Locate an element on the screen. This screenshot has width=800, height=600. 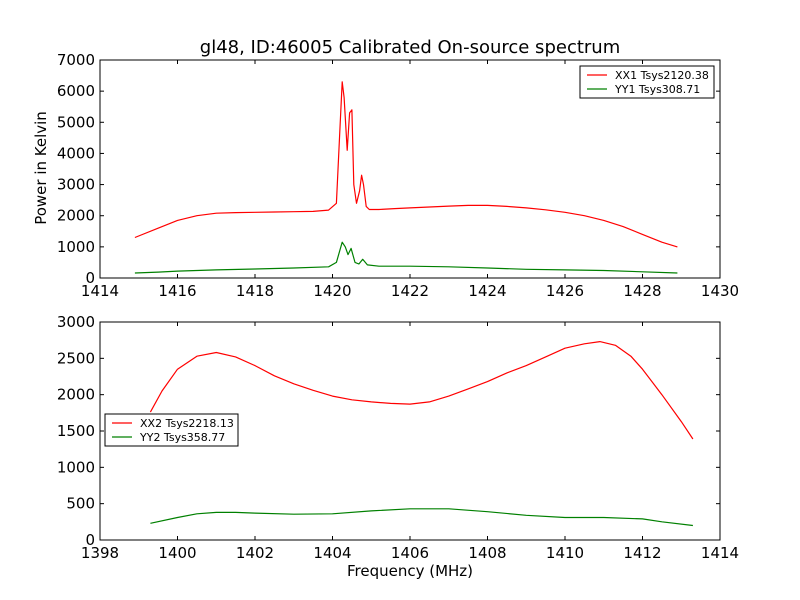
legend-entry: XX1 Tsys2120.38 is located at coordinates (662, 75).